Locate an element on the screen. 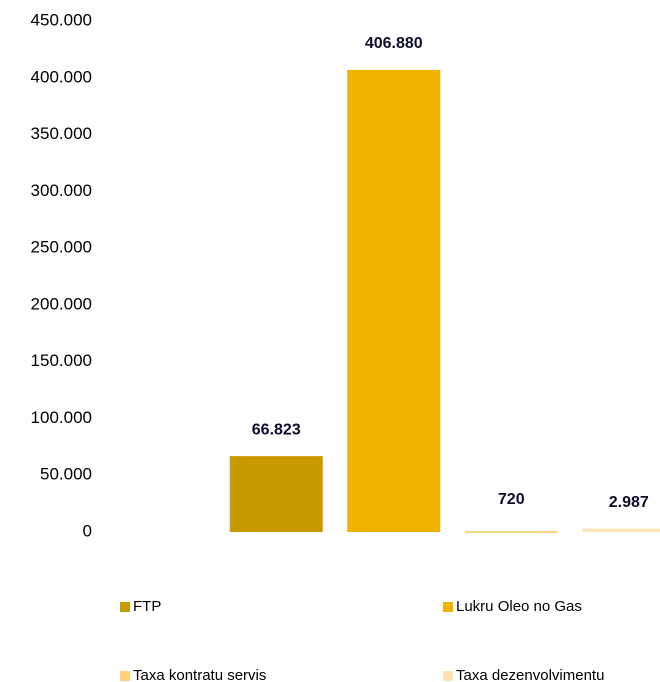 This screenshot has width=660, height=682. legend-label: Taxa dezenvolvimentu is located at coordinates (530, 674).